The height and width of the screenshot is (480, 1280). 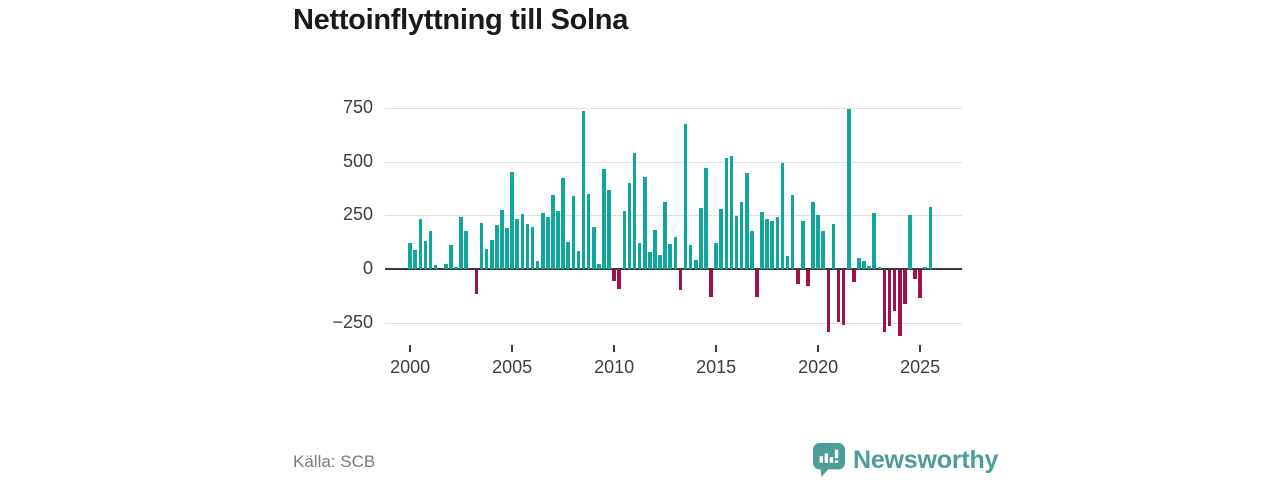 I want to click on bar-2021-Q2, so click(x=843, y=297).